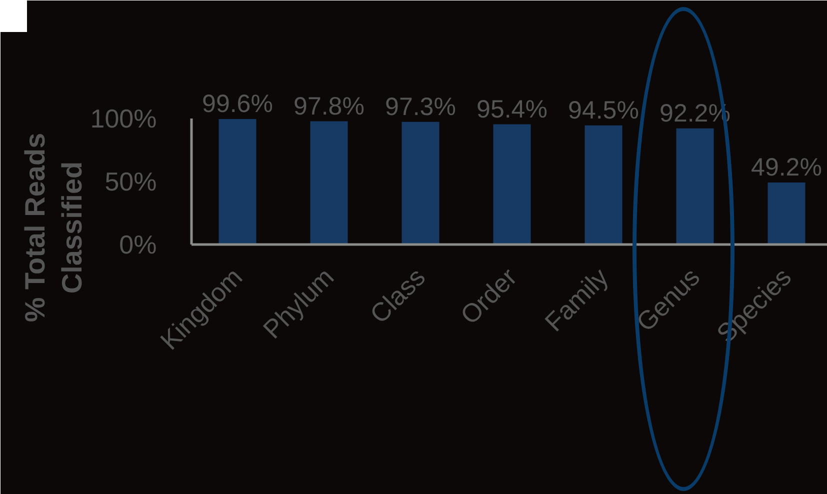 The width and height of the screenshot is (827, 494). What do you see at coordinates (138, 245) in the screenshot?
I see `y-tick-label: 0%` at bounding box center [138, 245].